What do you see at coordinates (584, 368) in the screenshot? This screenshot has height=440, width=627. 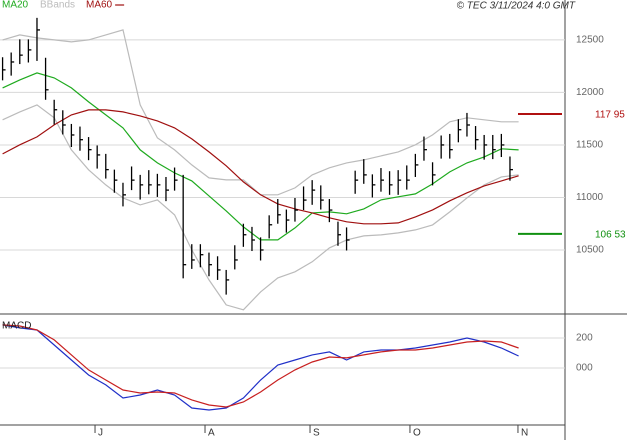 I see `y-tick-label: 000` at bounding box center [584, 368].